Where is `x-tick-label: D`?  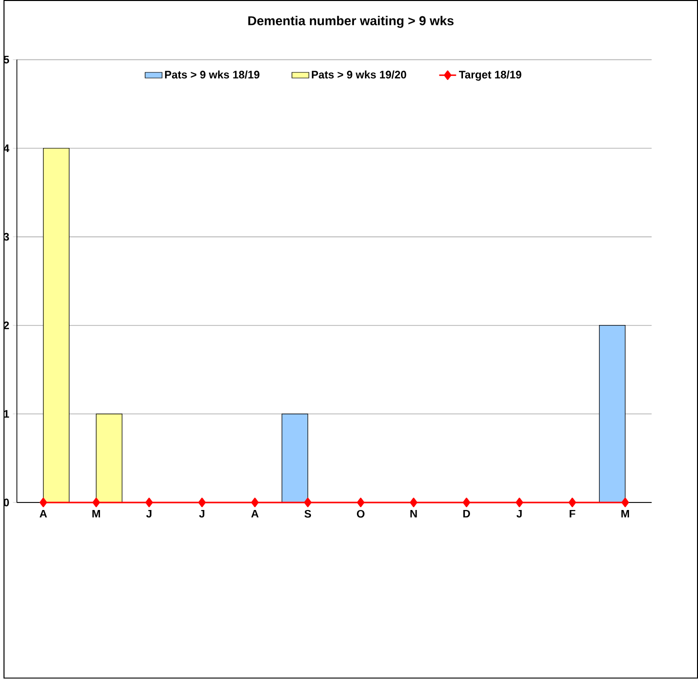
x-tick-label: D is located at coordinates (466, 514).